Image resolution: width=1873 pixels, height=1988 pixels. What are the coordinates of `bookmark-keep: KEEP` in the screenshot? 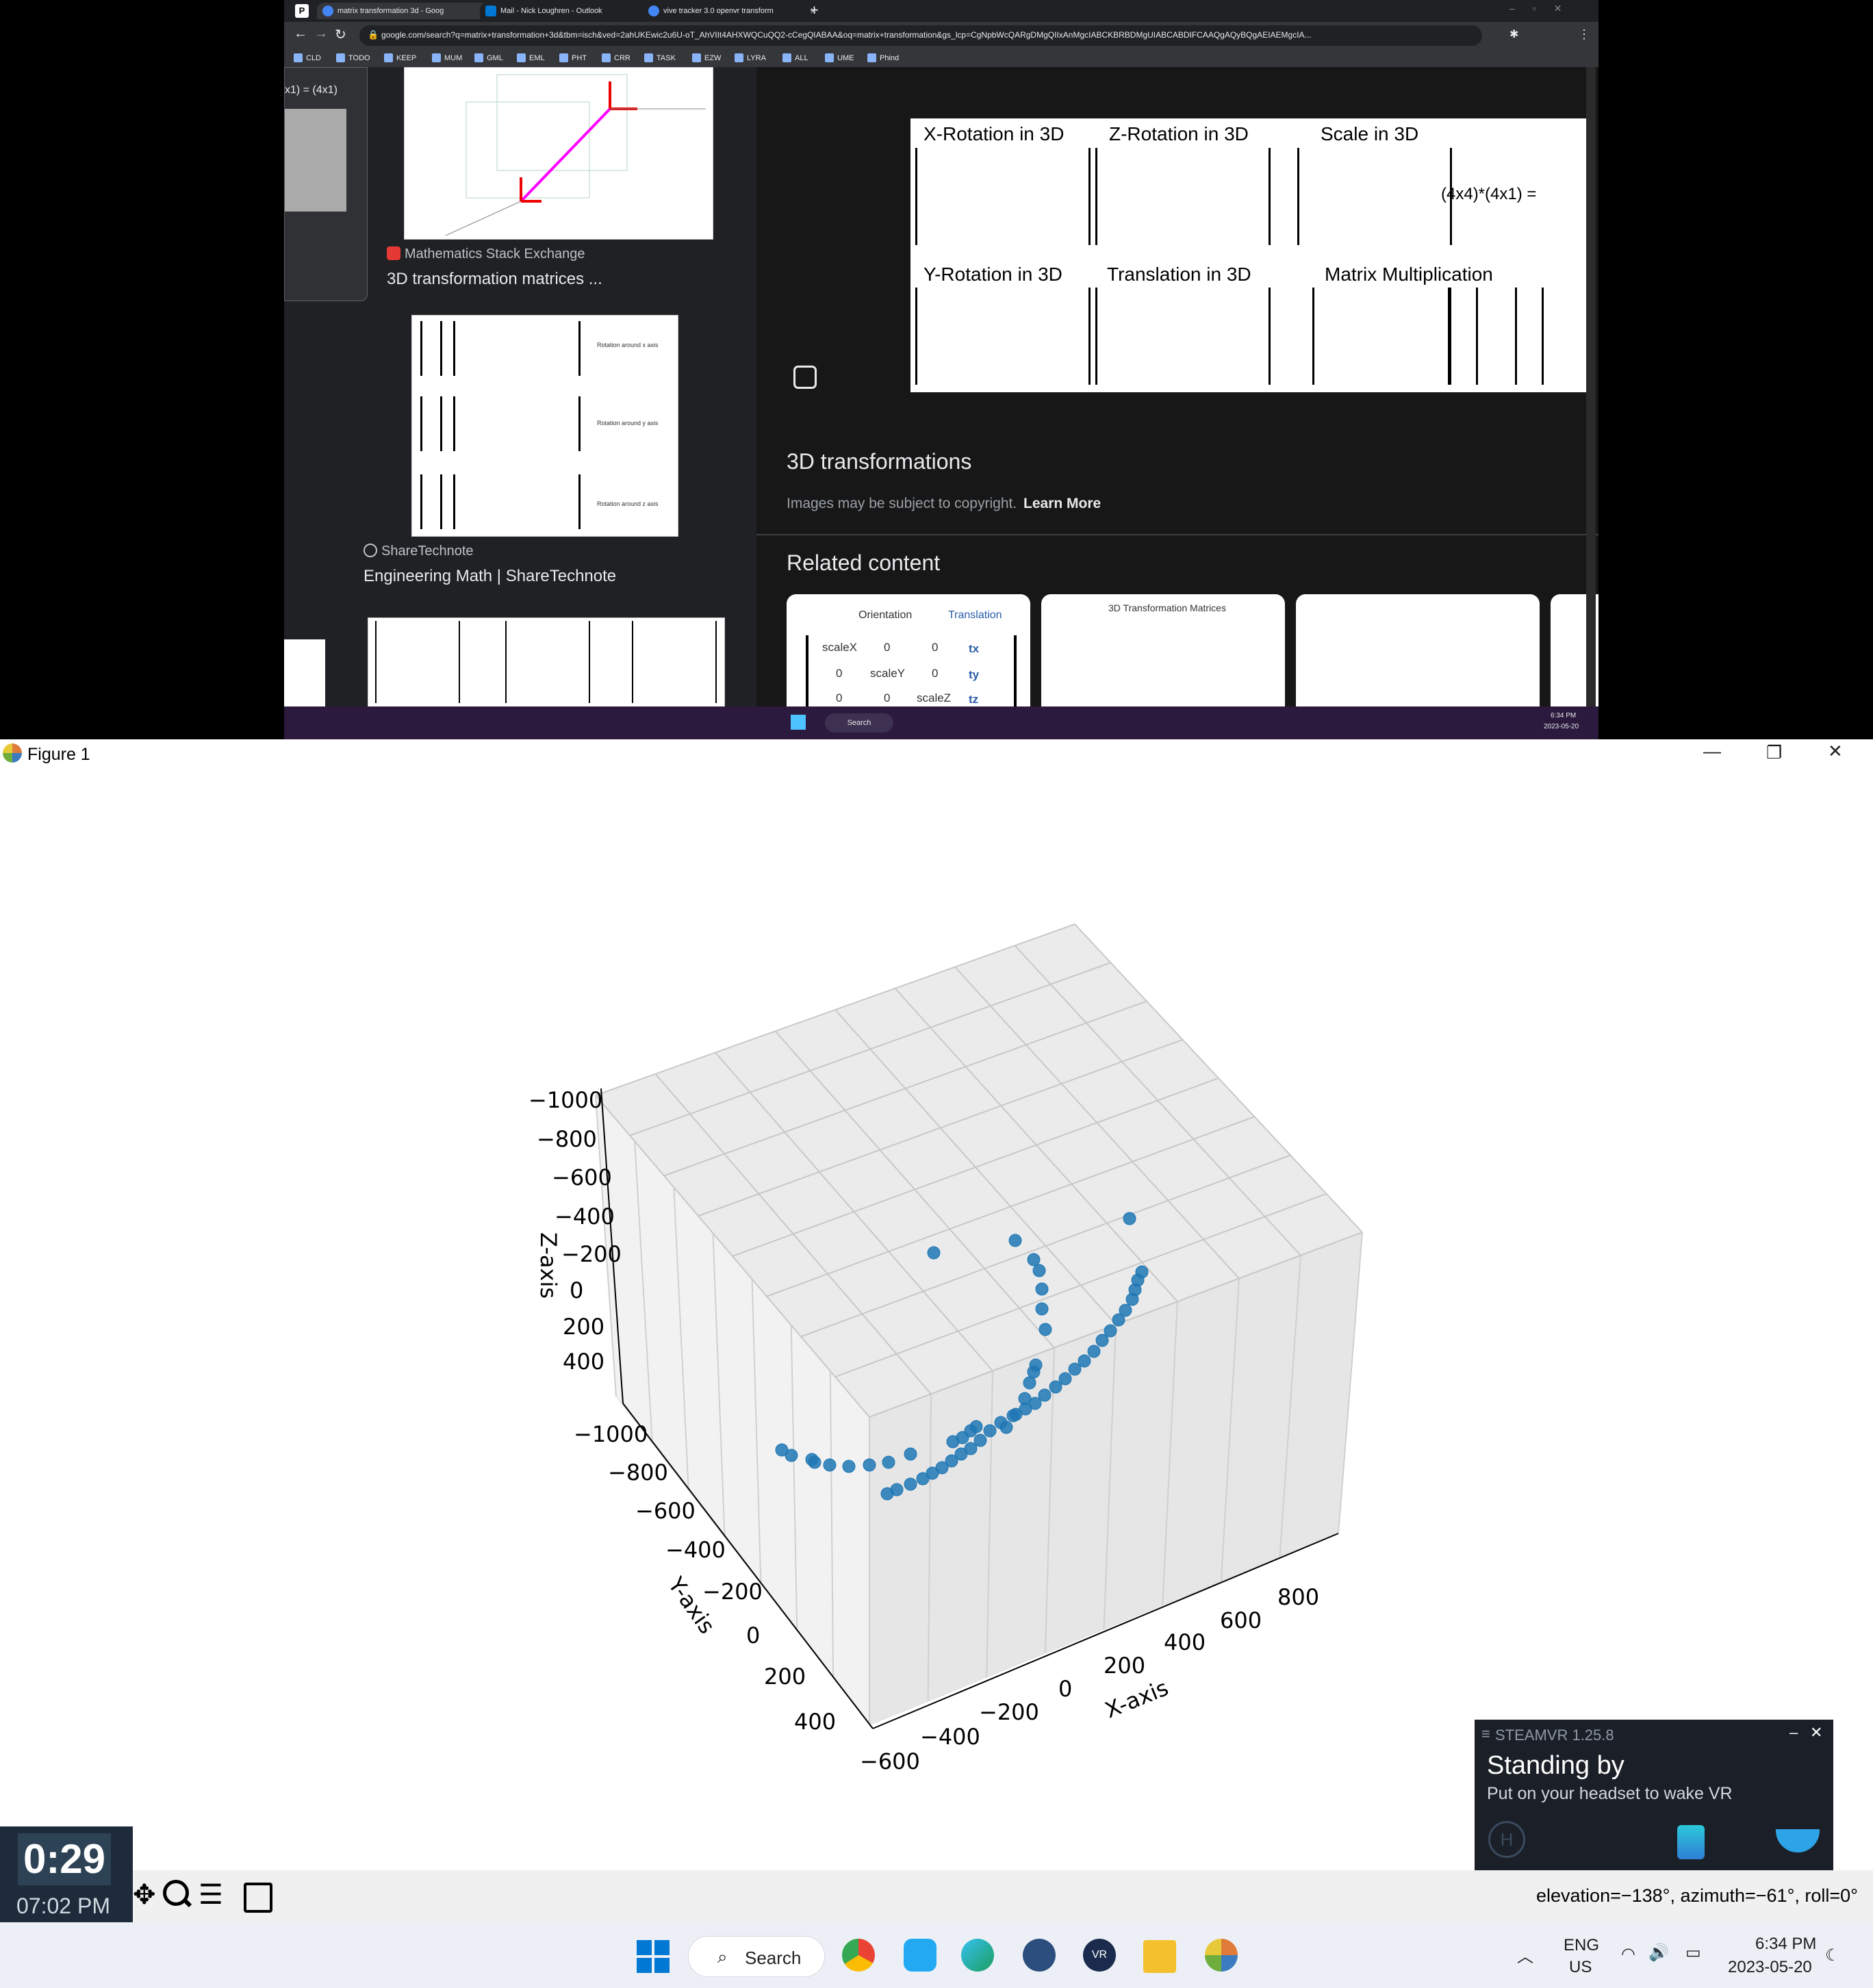 It's located at (400, 58).